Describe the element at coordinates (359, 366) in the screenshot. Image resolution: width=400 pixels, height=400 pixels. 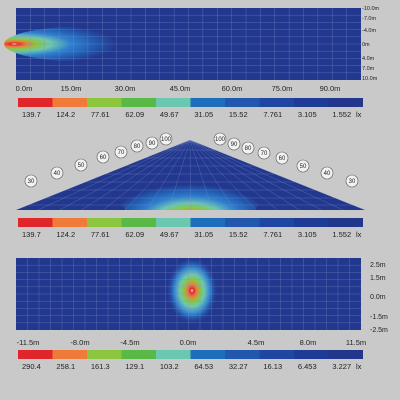
I see `legend-unit: lx` at that location.